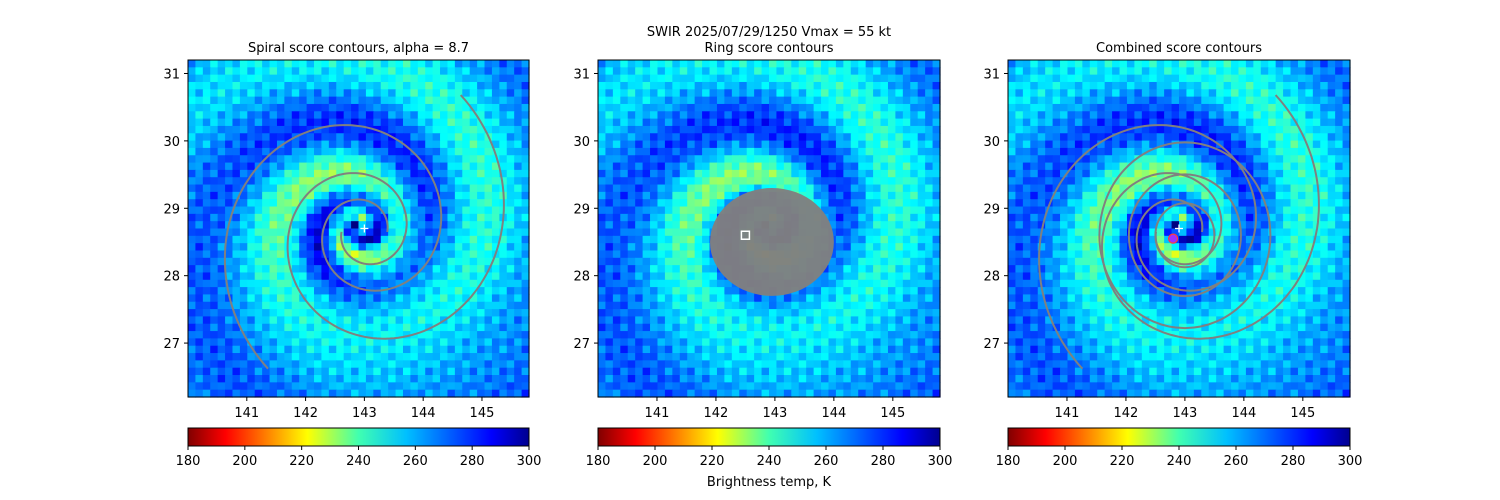 The width and height of the screenshot is (1500, 500). What do you see at coordinates (1173, 238) in the screenshot?
I see `combined-center-marker` at bounding box center [1173, 238].